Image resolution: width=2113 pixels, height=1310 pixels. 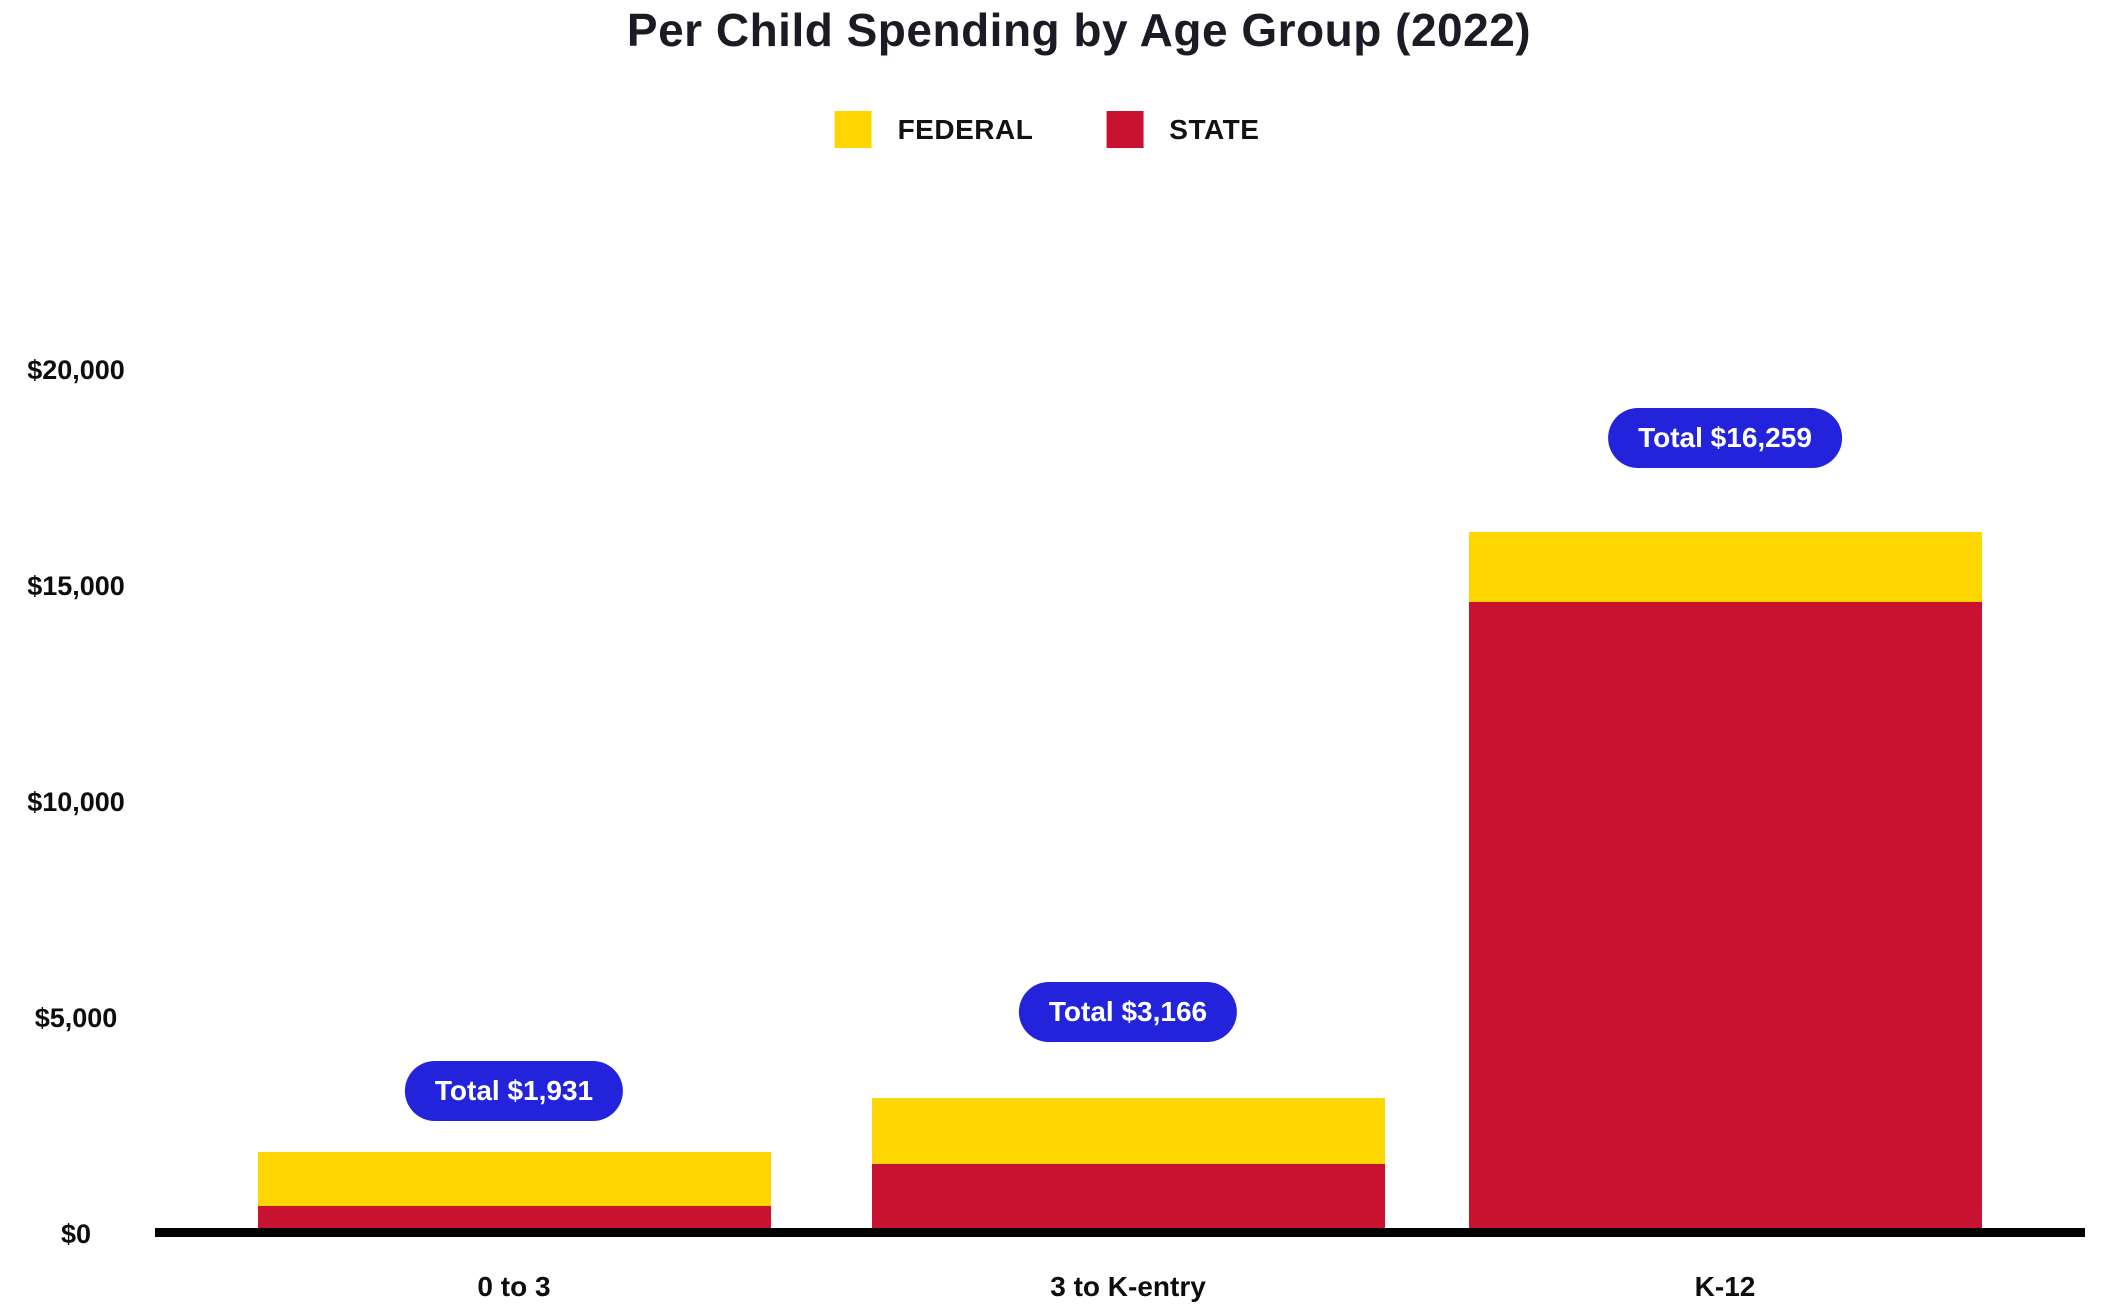 I want to click on y-axis-tick-label: $20,000, so click(x=76, y=370).